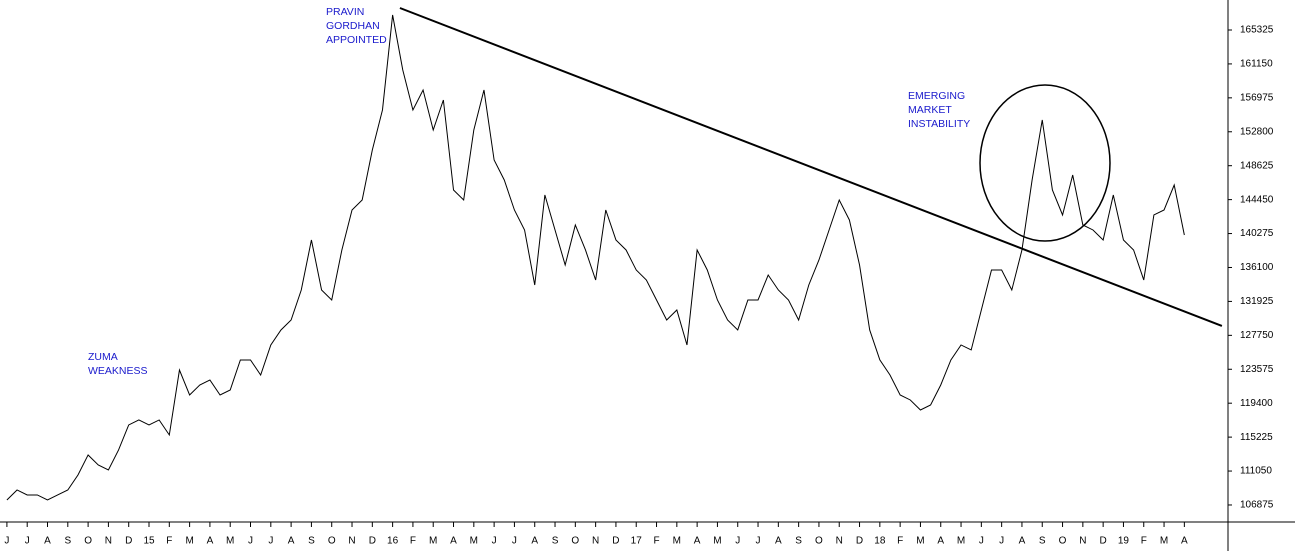  I want to click on y-tick-label: 106875, so click(1257, 505).